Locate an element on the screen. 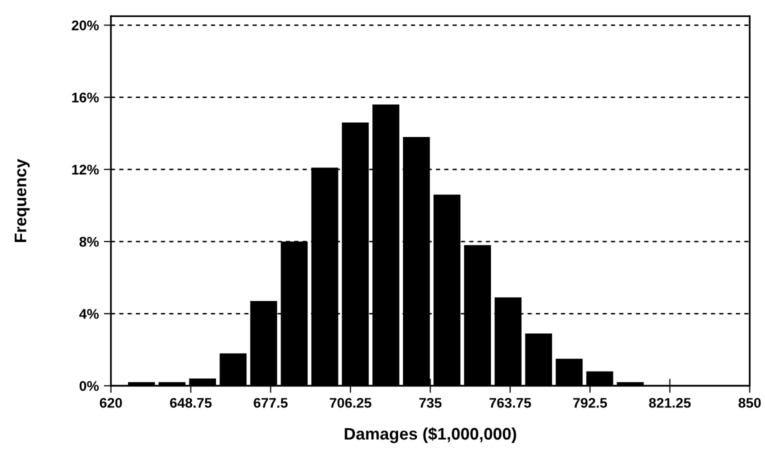  y-tick-label: 4% is located at coordinates (89, 314).